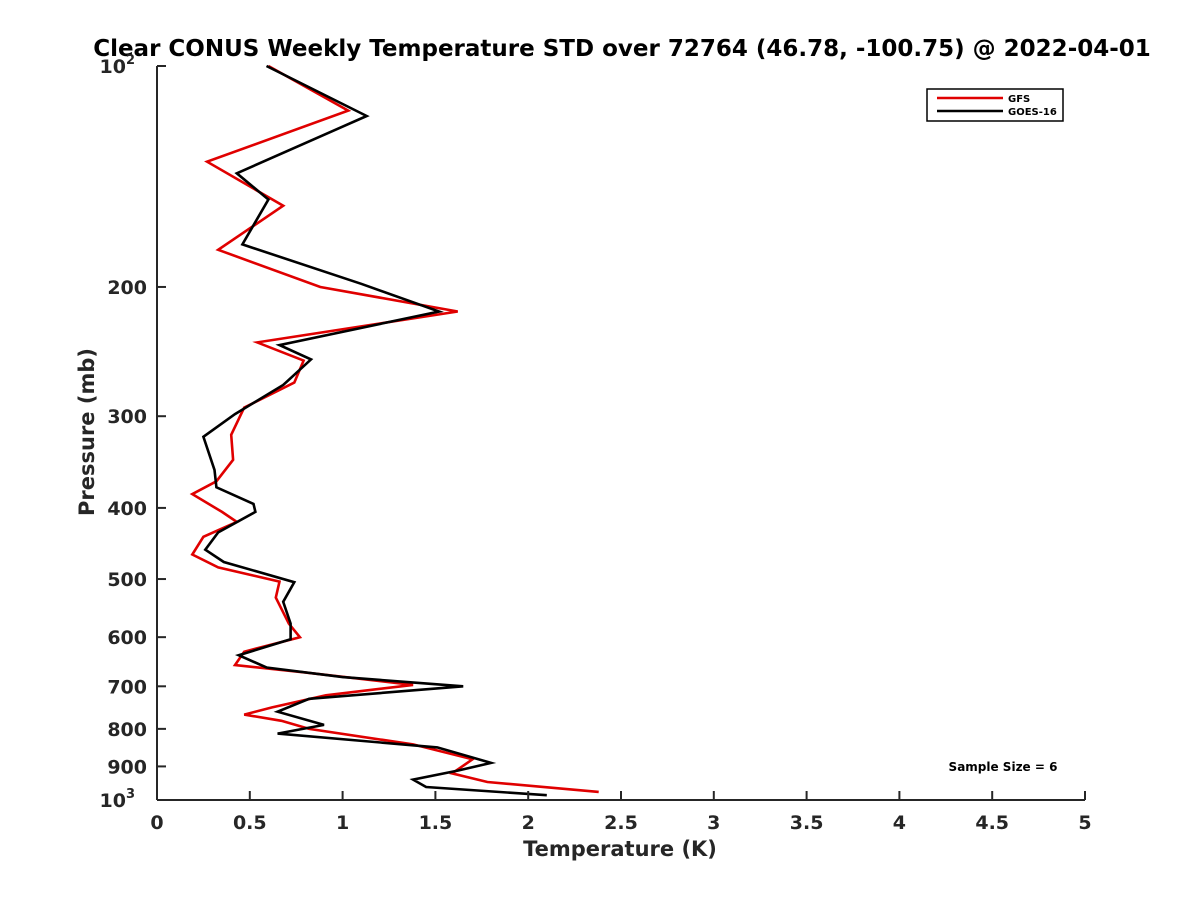 This screenshot has width=1200, height=900. What do you see at coordinates (1003, 767) in the screenshot?
I see `sample-size-annotation: Sample Size = 6` at bounding box center [1003, 767].